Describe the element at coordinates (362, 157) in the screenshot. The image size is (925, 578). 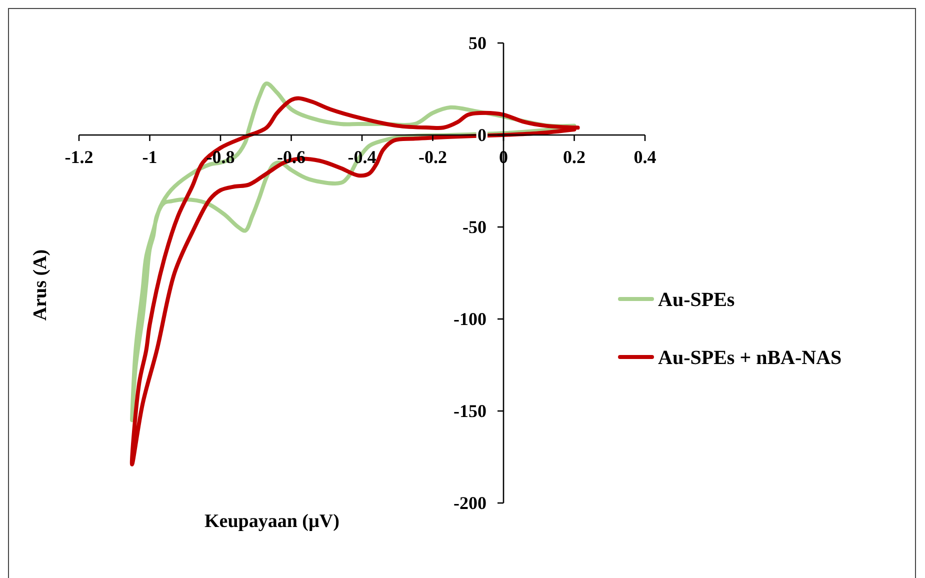
I see `x-tick-label: -0.4` at that location.